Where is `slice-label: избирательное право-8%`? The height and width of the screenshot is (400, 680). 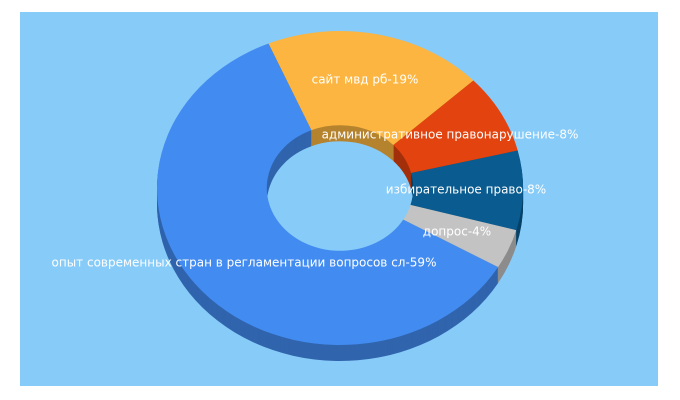
slice-label: избирательное право-8% is located at coordinates (466, 190).